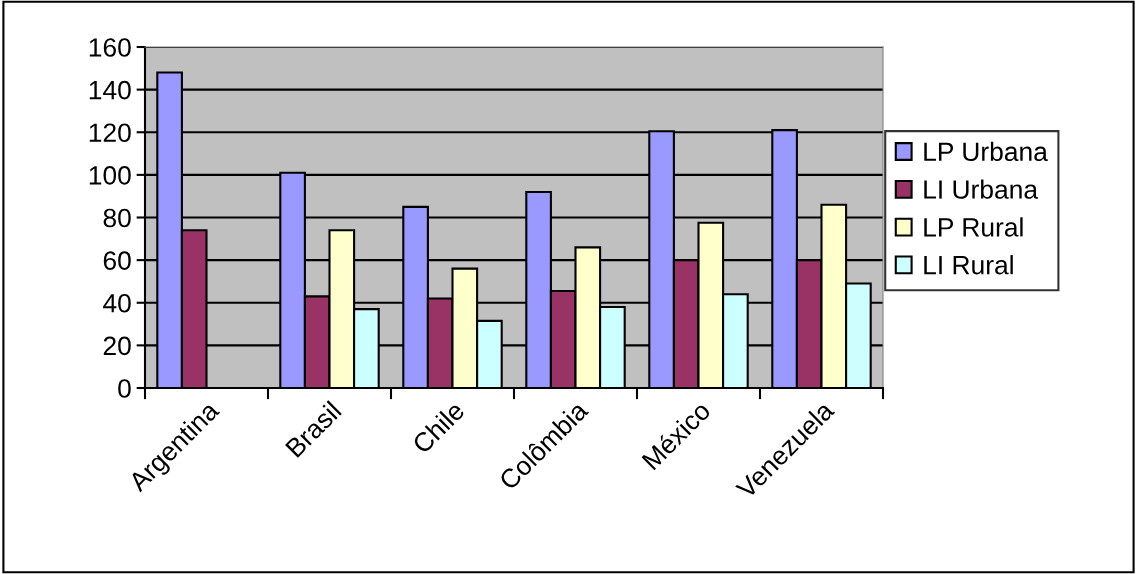  I want to click on y-tick-label: 20, so click(117, 346).